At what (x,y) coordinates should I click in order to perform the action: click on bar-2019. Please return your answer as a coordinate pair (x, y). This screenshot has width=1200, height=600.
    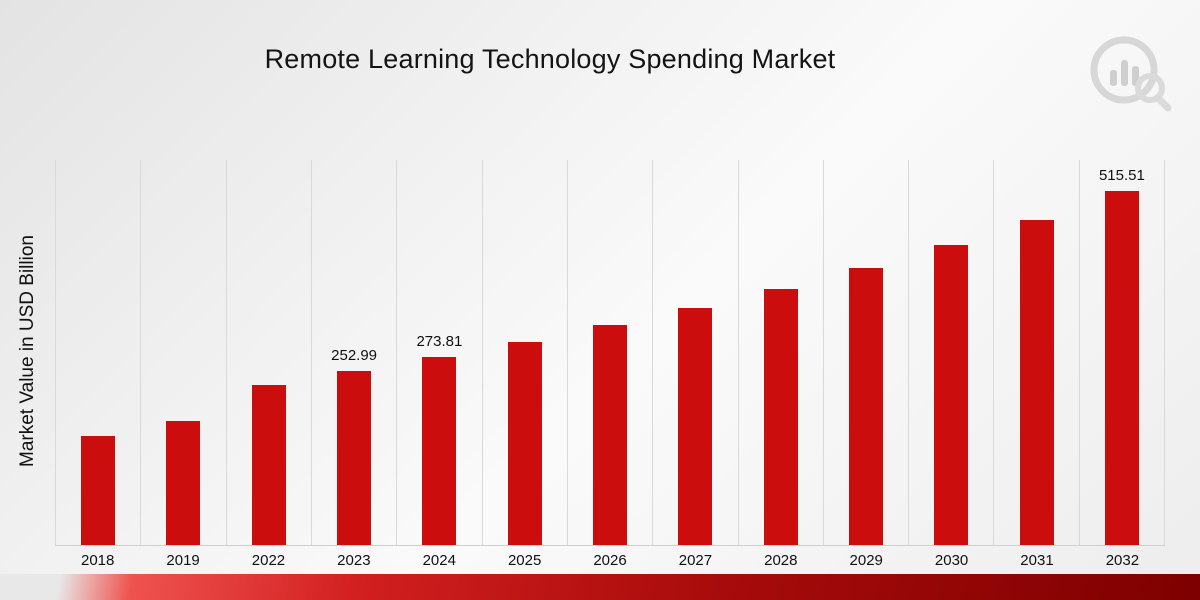
    Looking at the image, I should click on (183, 483).